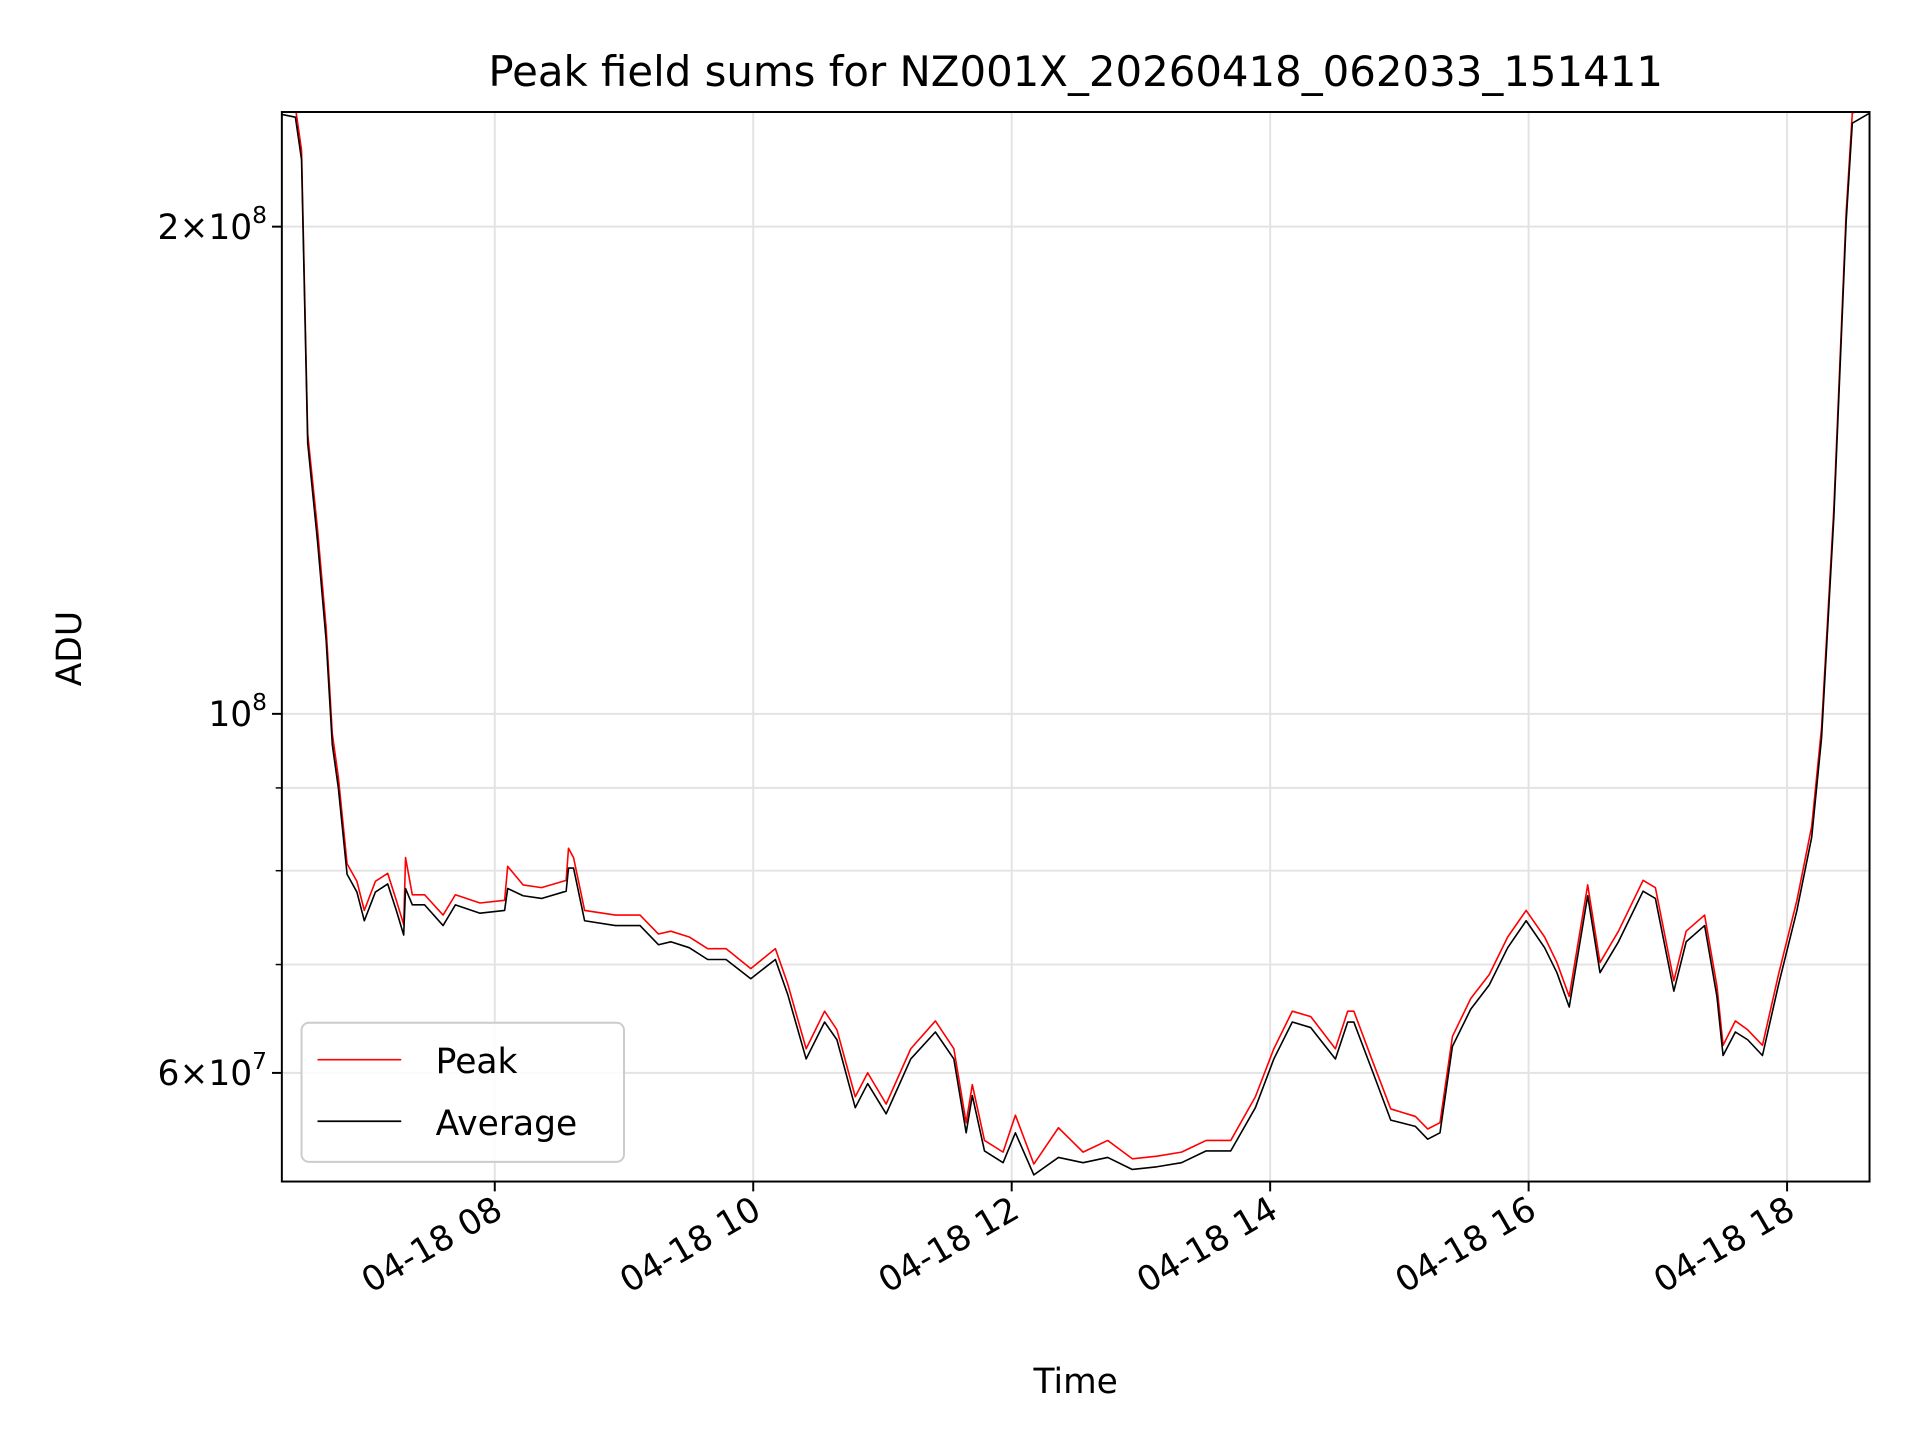 This screenshot has height=1440, width=1920. Describe the element at coordinates (506, 1124) in the screenshot. I see `legend-average-label: Average` at that location.